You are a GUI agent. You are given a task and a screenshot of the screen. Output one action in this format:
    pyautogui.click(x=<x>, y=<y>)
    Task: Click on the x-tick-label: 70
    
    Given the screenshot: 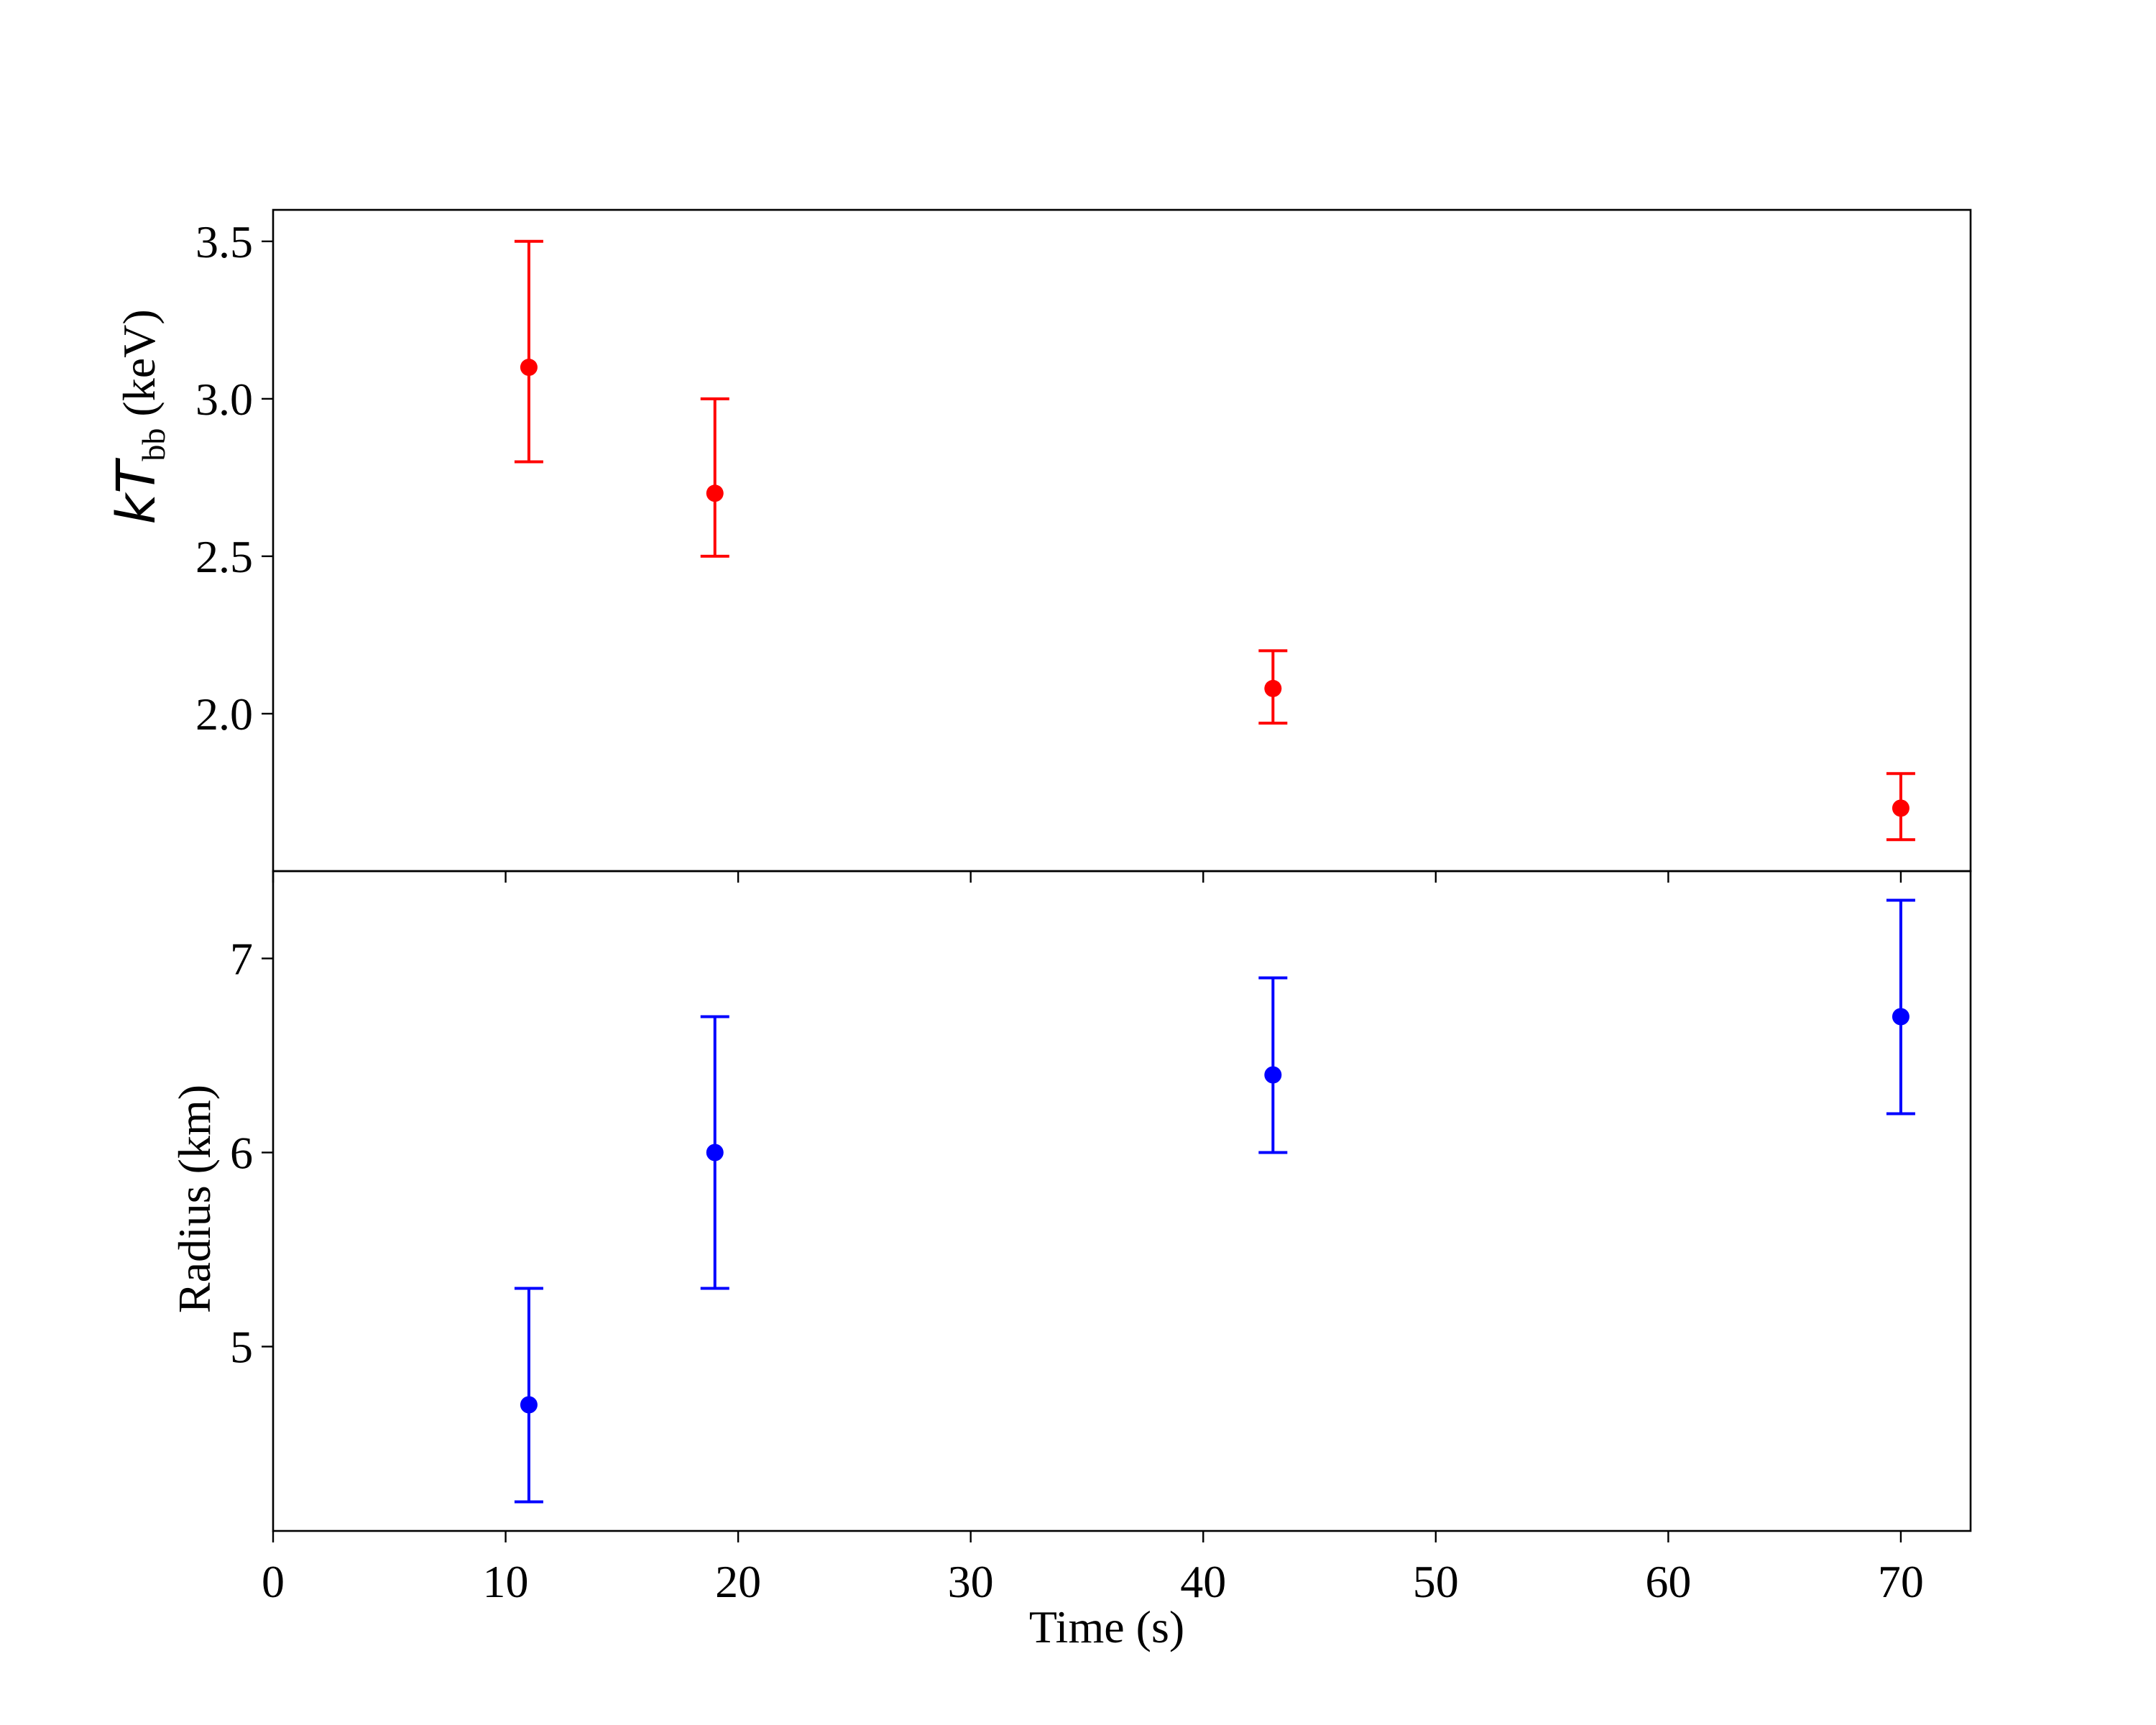 What is the action you would take?
    pyautogui.click(x=1901, y=1581)
    